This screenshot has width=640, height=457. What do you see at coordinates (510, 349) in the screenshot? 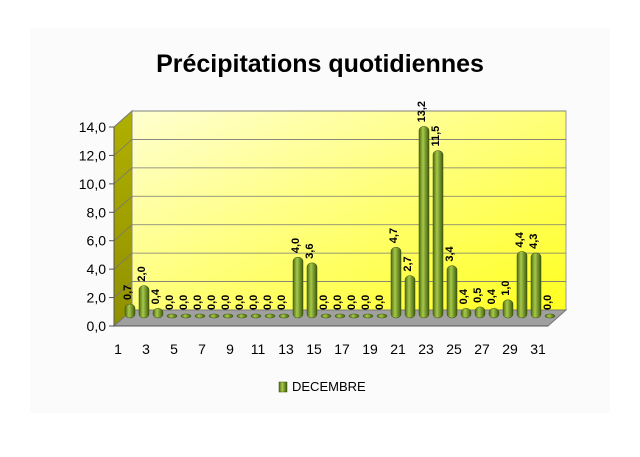
I see `x-tick-label: 29` at bounding box center [510, 349].